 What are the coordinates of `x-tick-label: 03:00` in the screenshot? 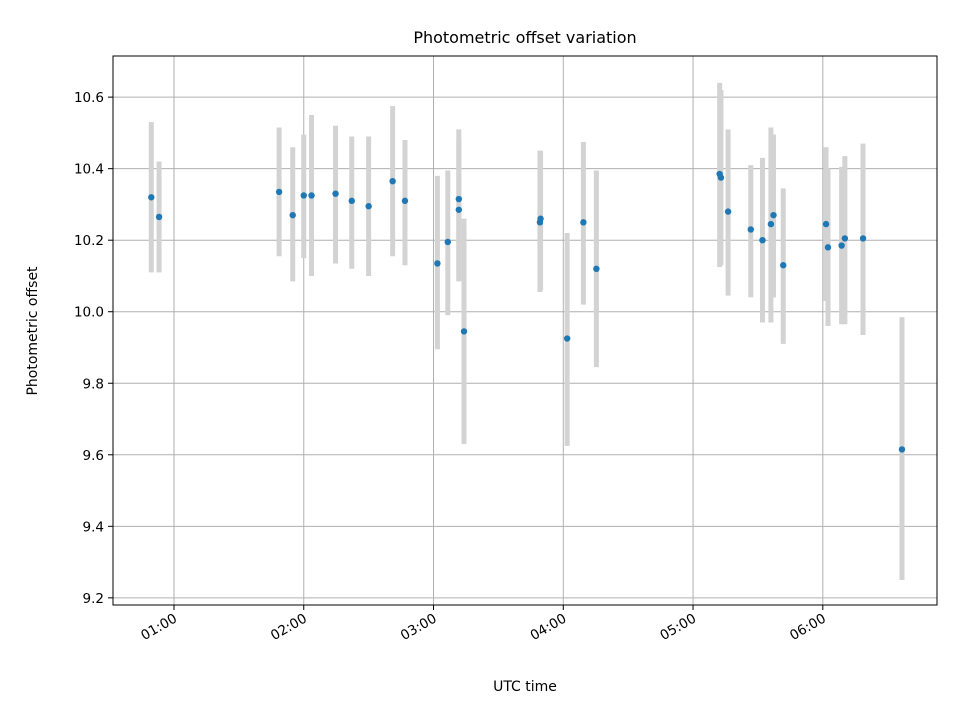 It's located at (419, 627).